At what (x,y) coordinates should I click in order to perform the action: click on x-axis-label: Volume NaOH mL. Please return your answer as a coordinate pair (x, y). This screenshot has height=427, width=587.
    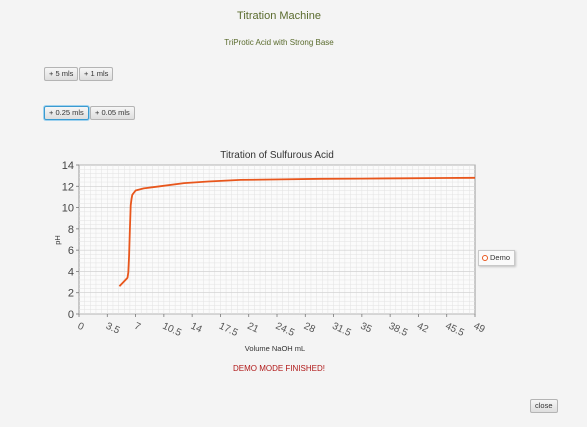
    Looking at the image, I should click on (275, 348).